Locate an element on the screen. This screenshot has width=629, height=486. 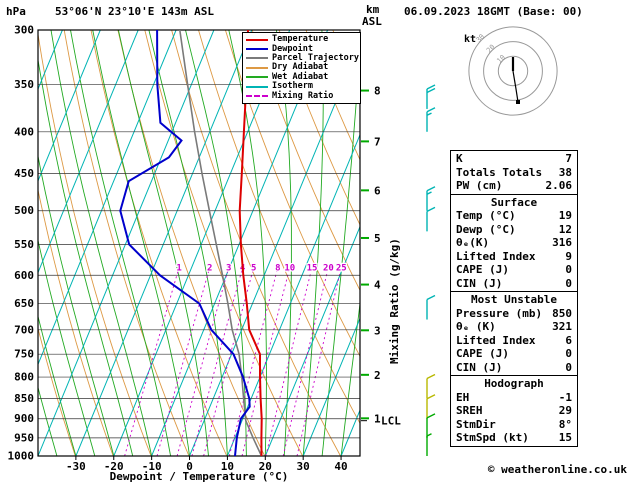
stat-label: SREH is located at coordinates (469, 410).